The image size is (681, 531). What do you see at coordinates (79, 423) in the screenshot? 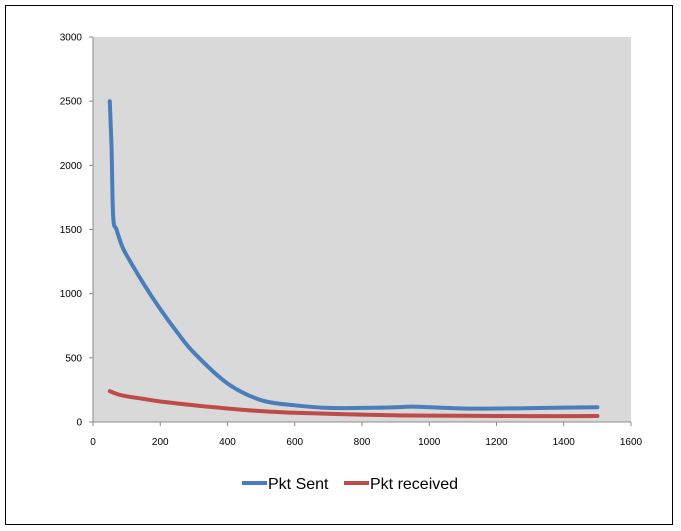
I see `y-tick-label: 0` at bounding box center [79, 423].